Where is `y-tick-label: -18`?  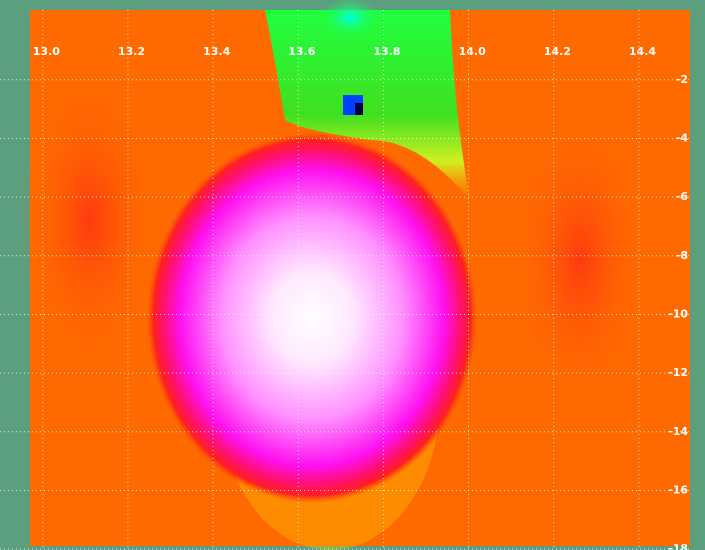 y-tick-label: -18 is located at coordinates (678, 546).